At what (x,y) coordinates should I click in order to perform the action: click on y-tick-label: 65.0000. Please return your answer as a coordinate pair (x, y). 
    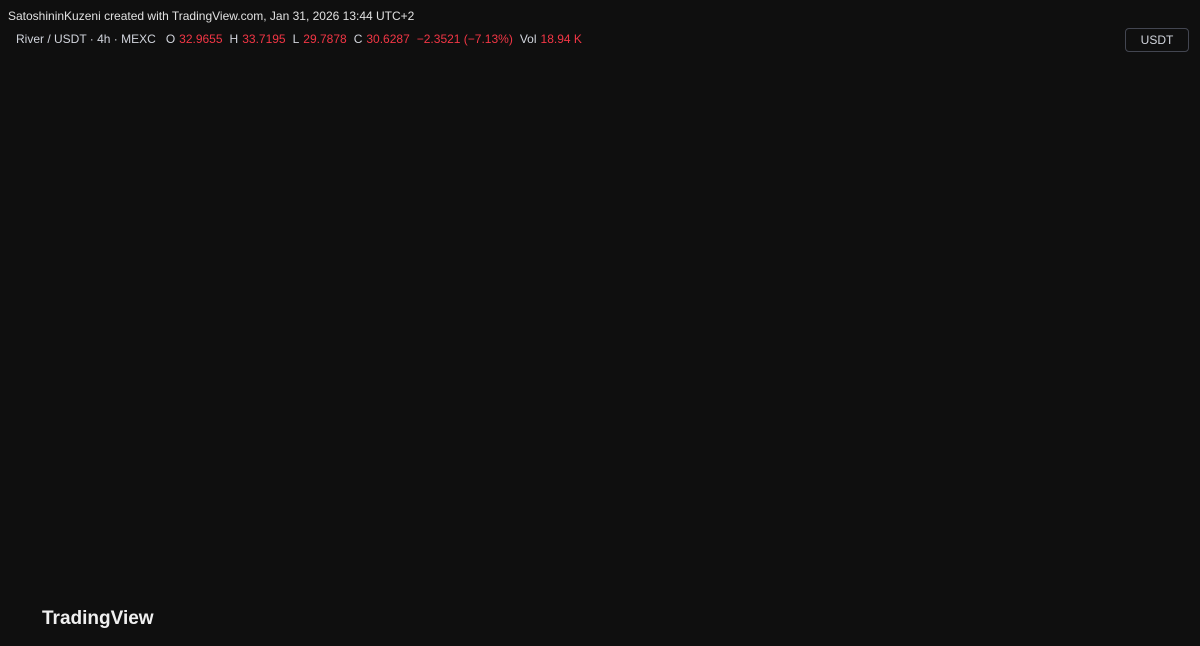
    Looking at the image, I should click on (1153, 222).